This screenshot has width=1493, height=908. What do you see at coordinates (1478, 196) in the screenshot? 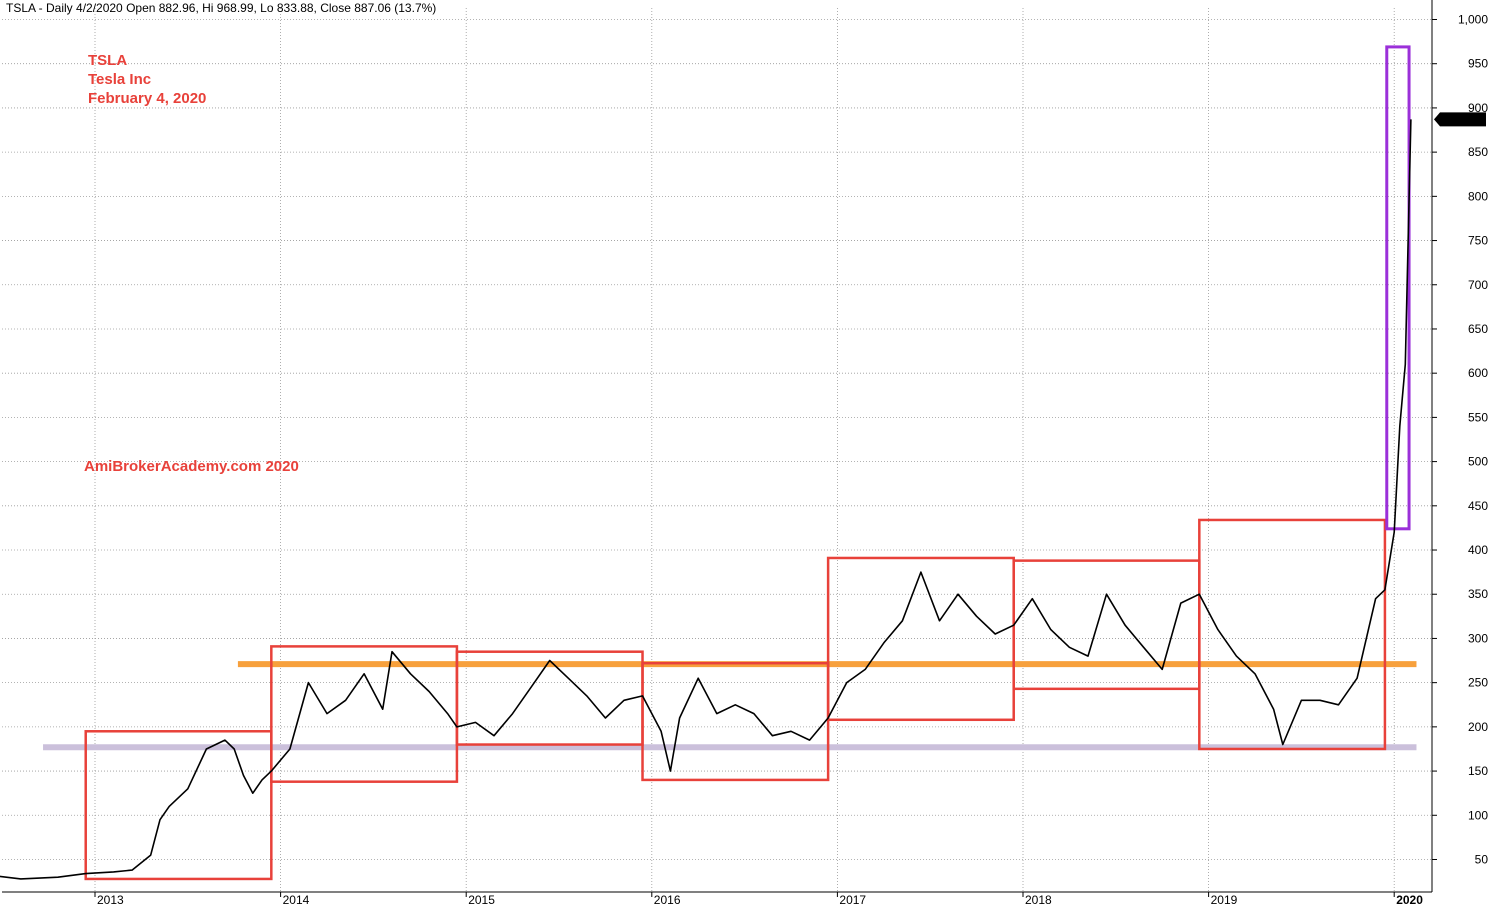
I see `y-tick-label: 800` at bounding box center [1478, 196].